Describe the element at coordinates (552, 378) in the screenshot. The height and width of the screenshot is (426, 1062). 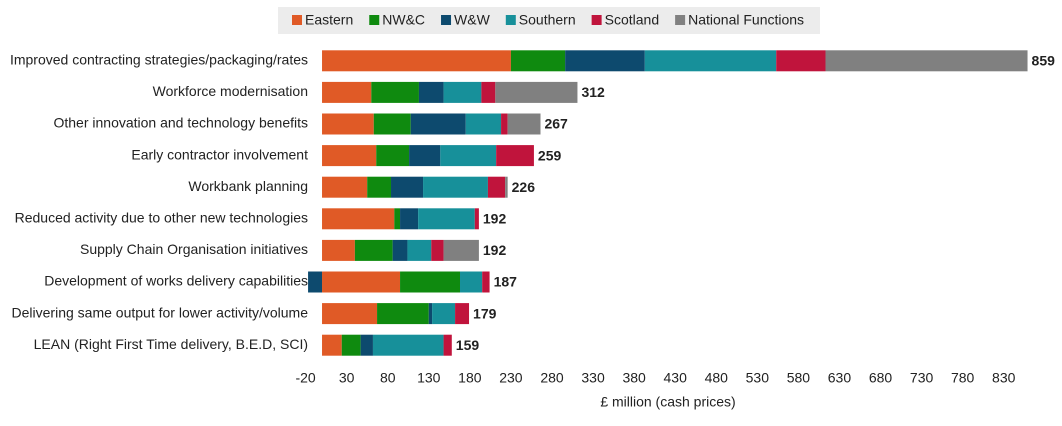
I see `x-tick-label: 280` at that location.